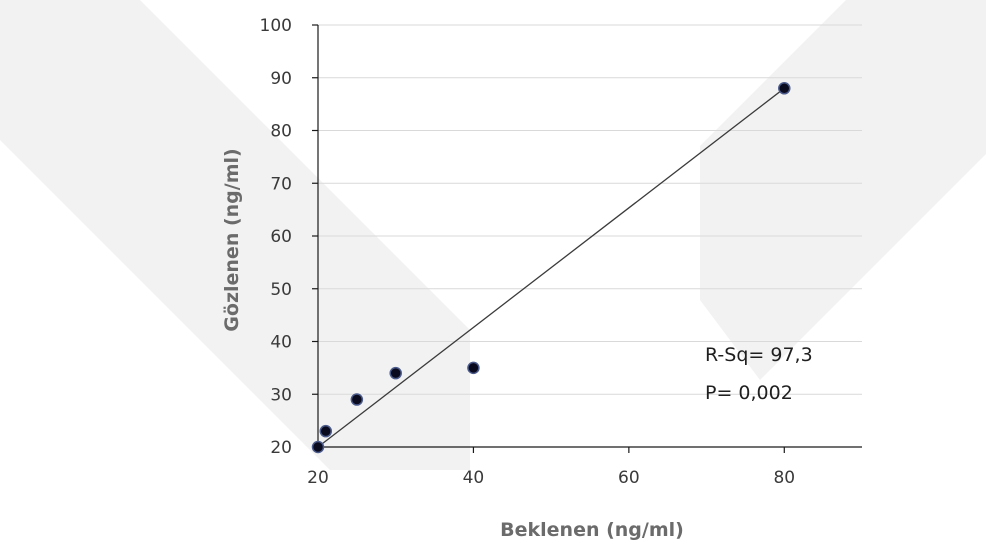 Image resolution: width=986 pixels, height=553 pixels. Describe the element at coordinates (281, 79) in the screenshot. I see `y-tick-label: 90` at that location.